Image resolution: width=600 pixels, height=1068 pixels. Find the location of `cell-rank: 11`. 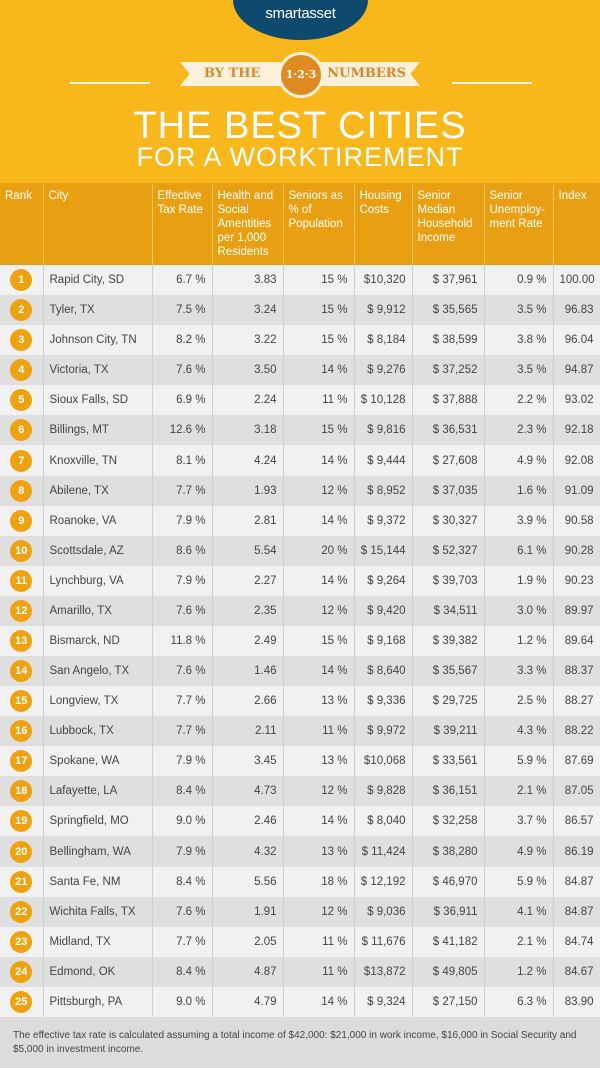

cell-rank: 11 is located at coordinates (22, 580).